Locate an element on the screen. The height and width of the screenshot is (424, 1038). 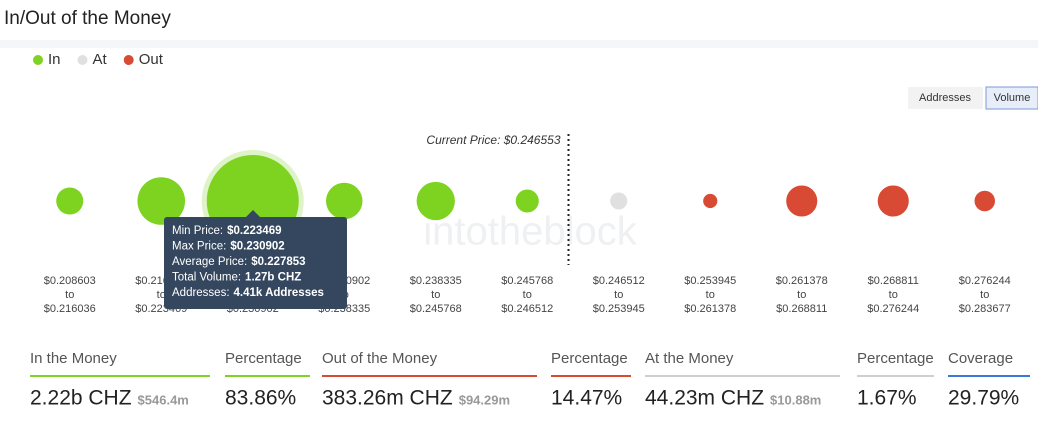
range-to: $0.253945 is located at coordinates (619, 309).